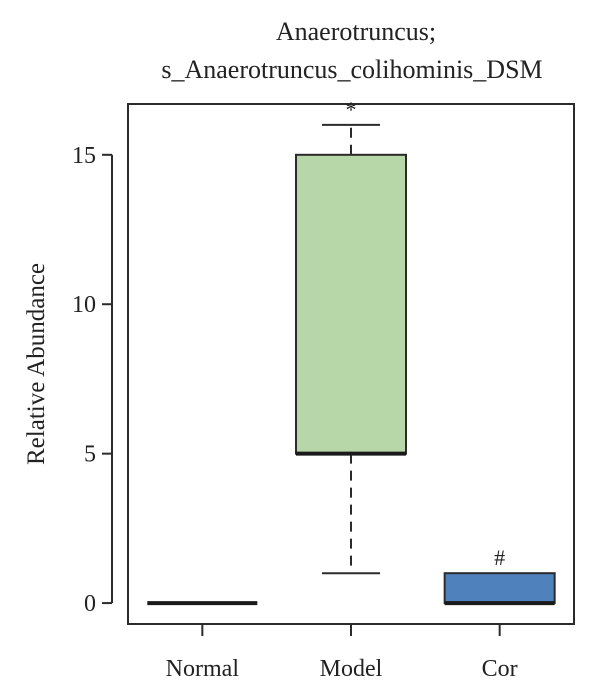  I want to click on y-tick-label: 5, so click(90, 455).